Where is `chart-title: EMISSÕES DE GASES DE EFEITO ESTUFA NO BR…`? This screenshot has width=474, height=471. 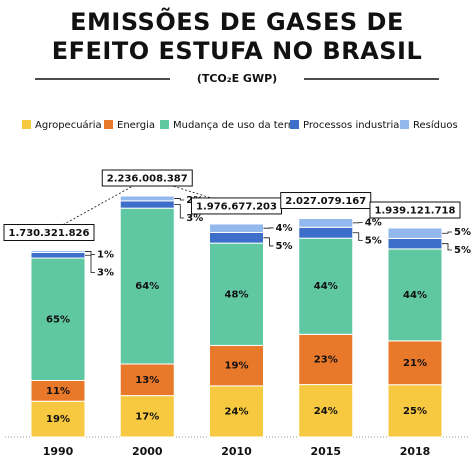 chart-title: EMISSÕES DE GASES DE EFEITO ESTUFA NO BR… is located at coordinates (237, 36).